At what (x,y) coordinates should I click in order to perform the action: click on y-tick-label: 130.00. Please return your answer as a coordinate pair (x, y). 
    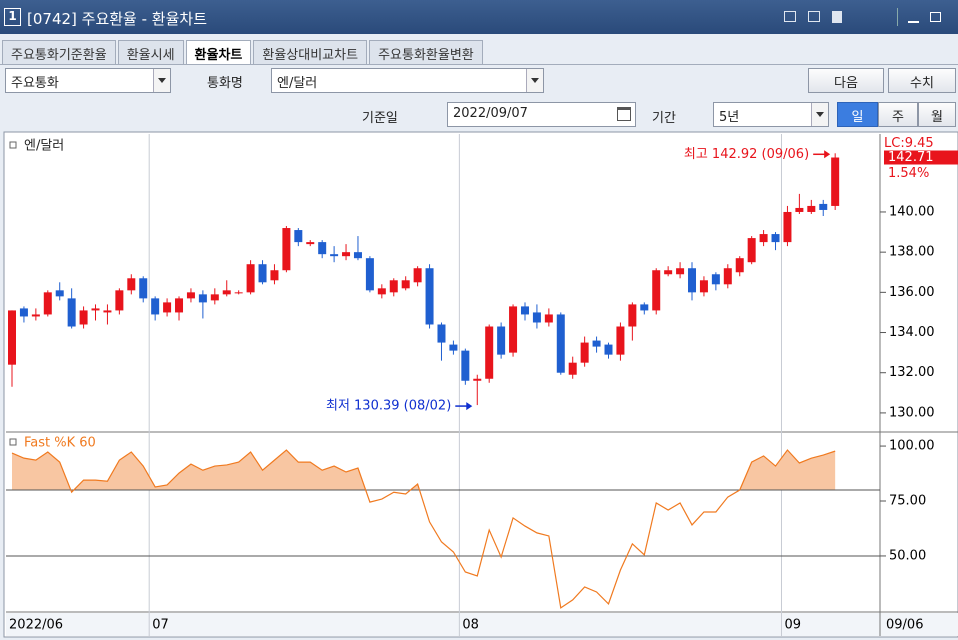
    Looking at the image, I should click on (912, 412).